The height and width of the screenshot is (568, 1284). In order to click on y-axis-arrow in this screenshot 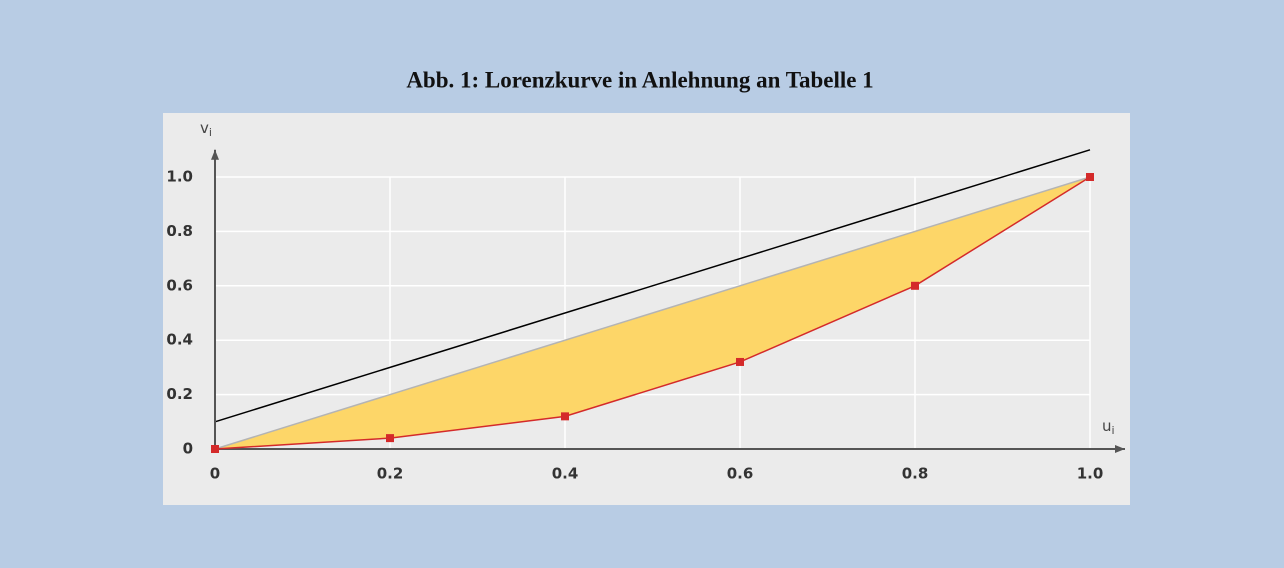, I will do `click(215, 154)`.